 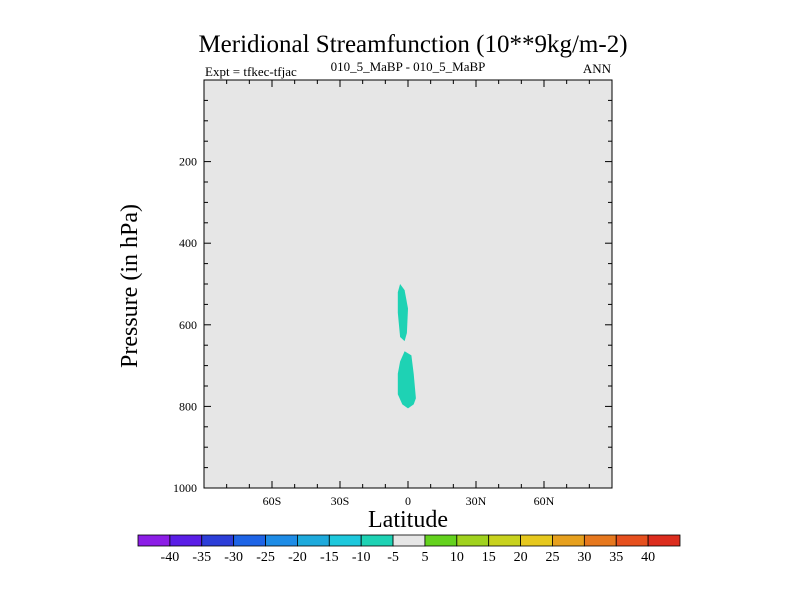 What do you see at coordinates (188, 406) in the screenshot?
I see `y-tick-label: 800` at bounding box center [188, 406].